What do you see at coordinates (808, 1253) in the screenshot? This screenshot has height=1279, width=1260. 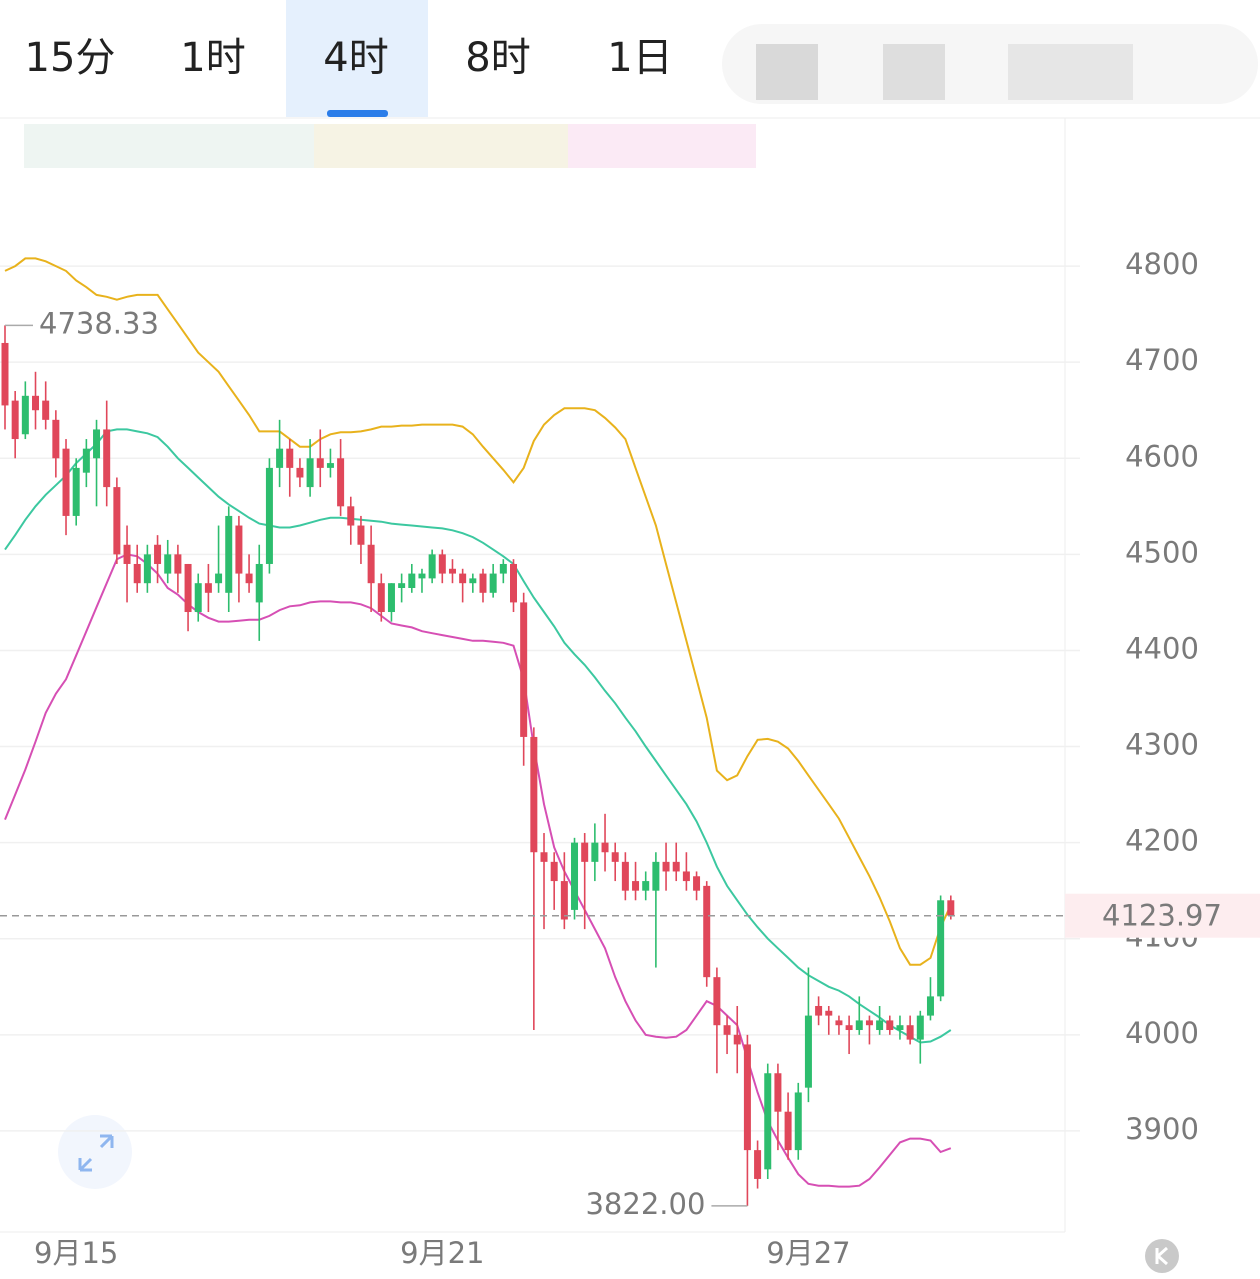 I see `x-tick-label: 9月27` at bounding box center [808, 1253].